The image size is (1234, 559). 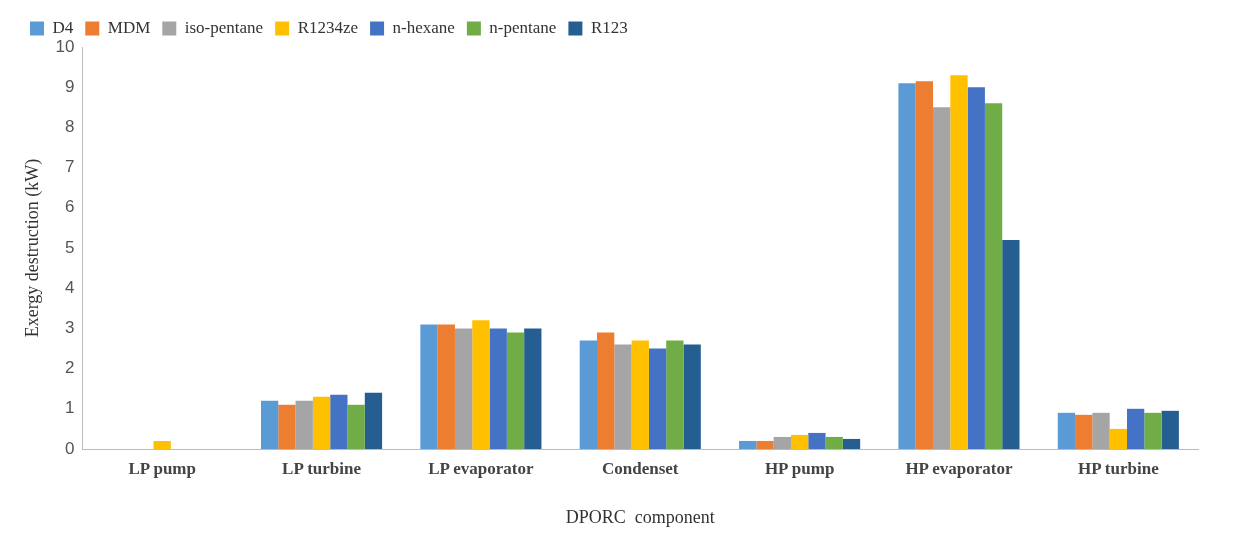 I want to click on legend-label: n-hexane, so click(x=423, y=27).